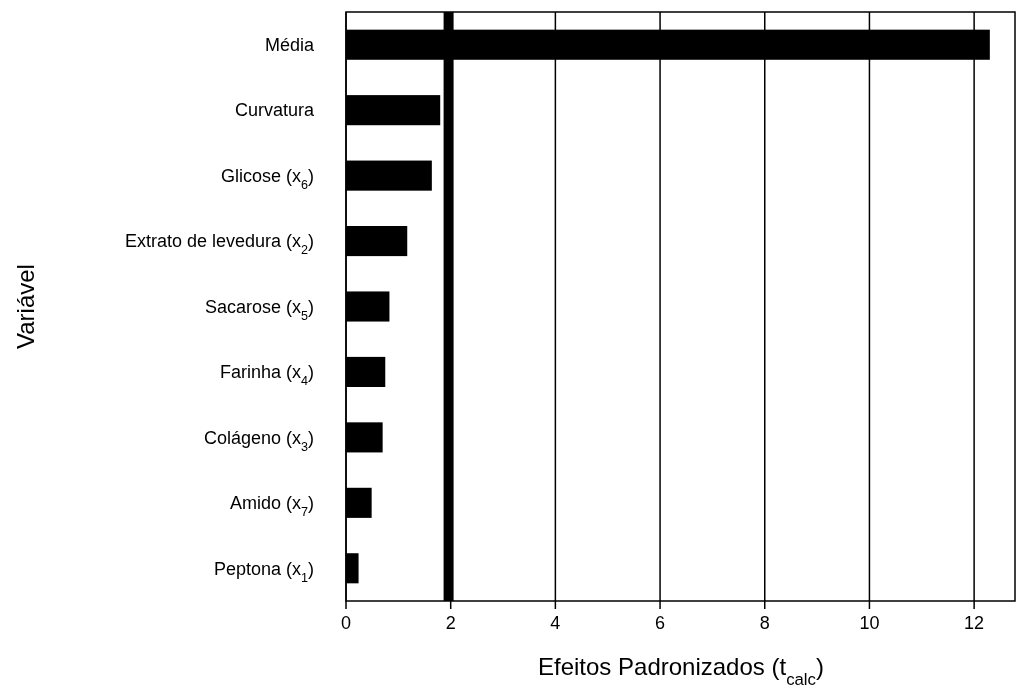  Describe the element at coordinates (869, 623) in the screenshot. I see `x-tick-label: 10` at that location.